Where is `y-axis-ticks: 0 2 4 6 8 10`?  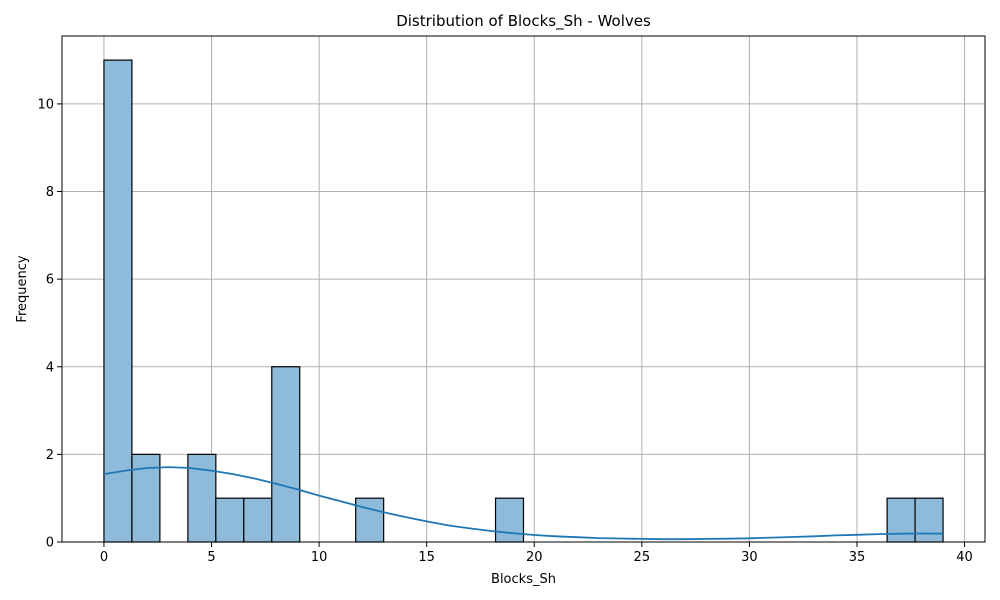
y-axis-ticks: 0 2 4 6 8 10 is located at coordinates (49, 324).